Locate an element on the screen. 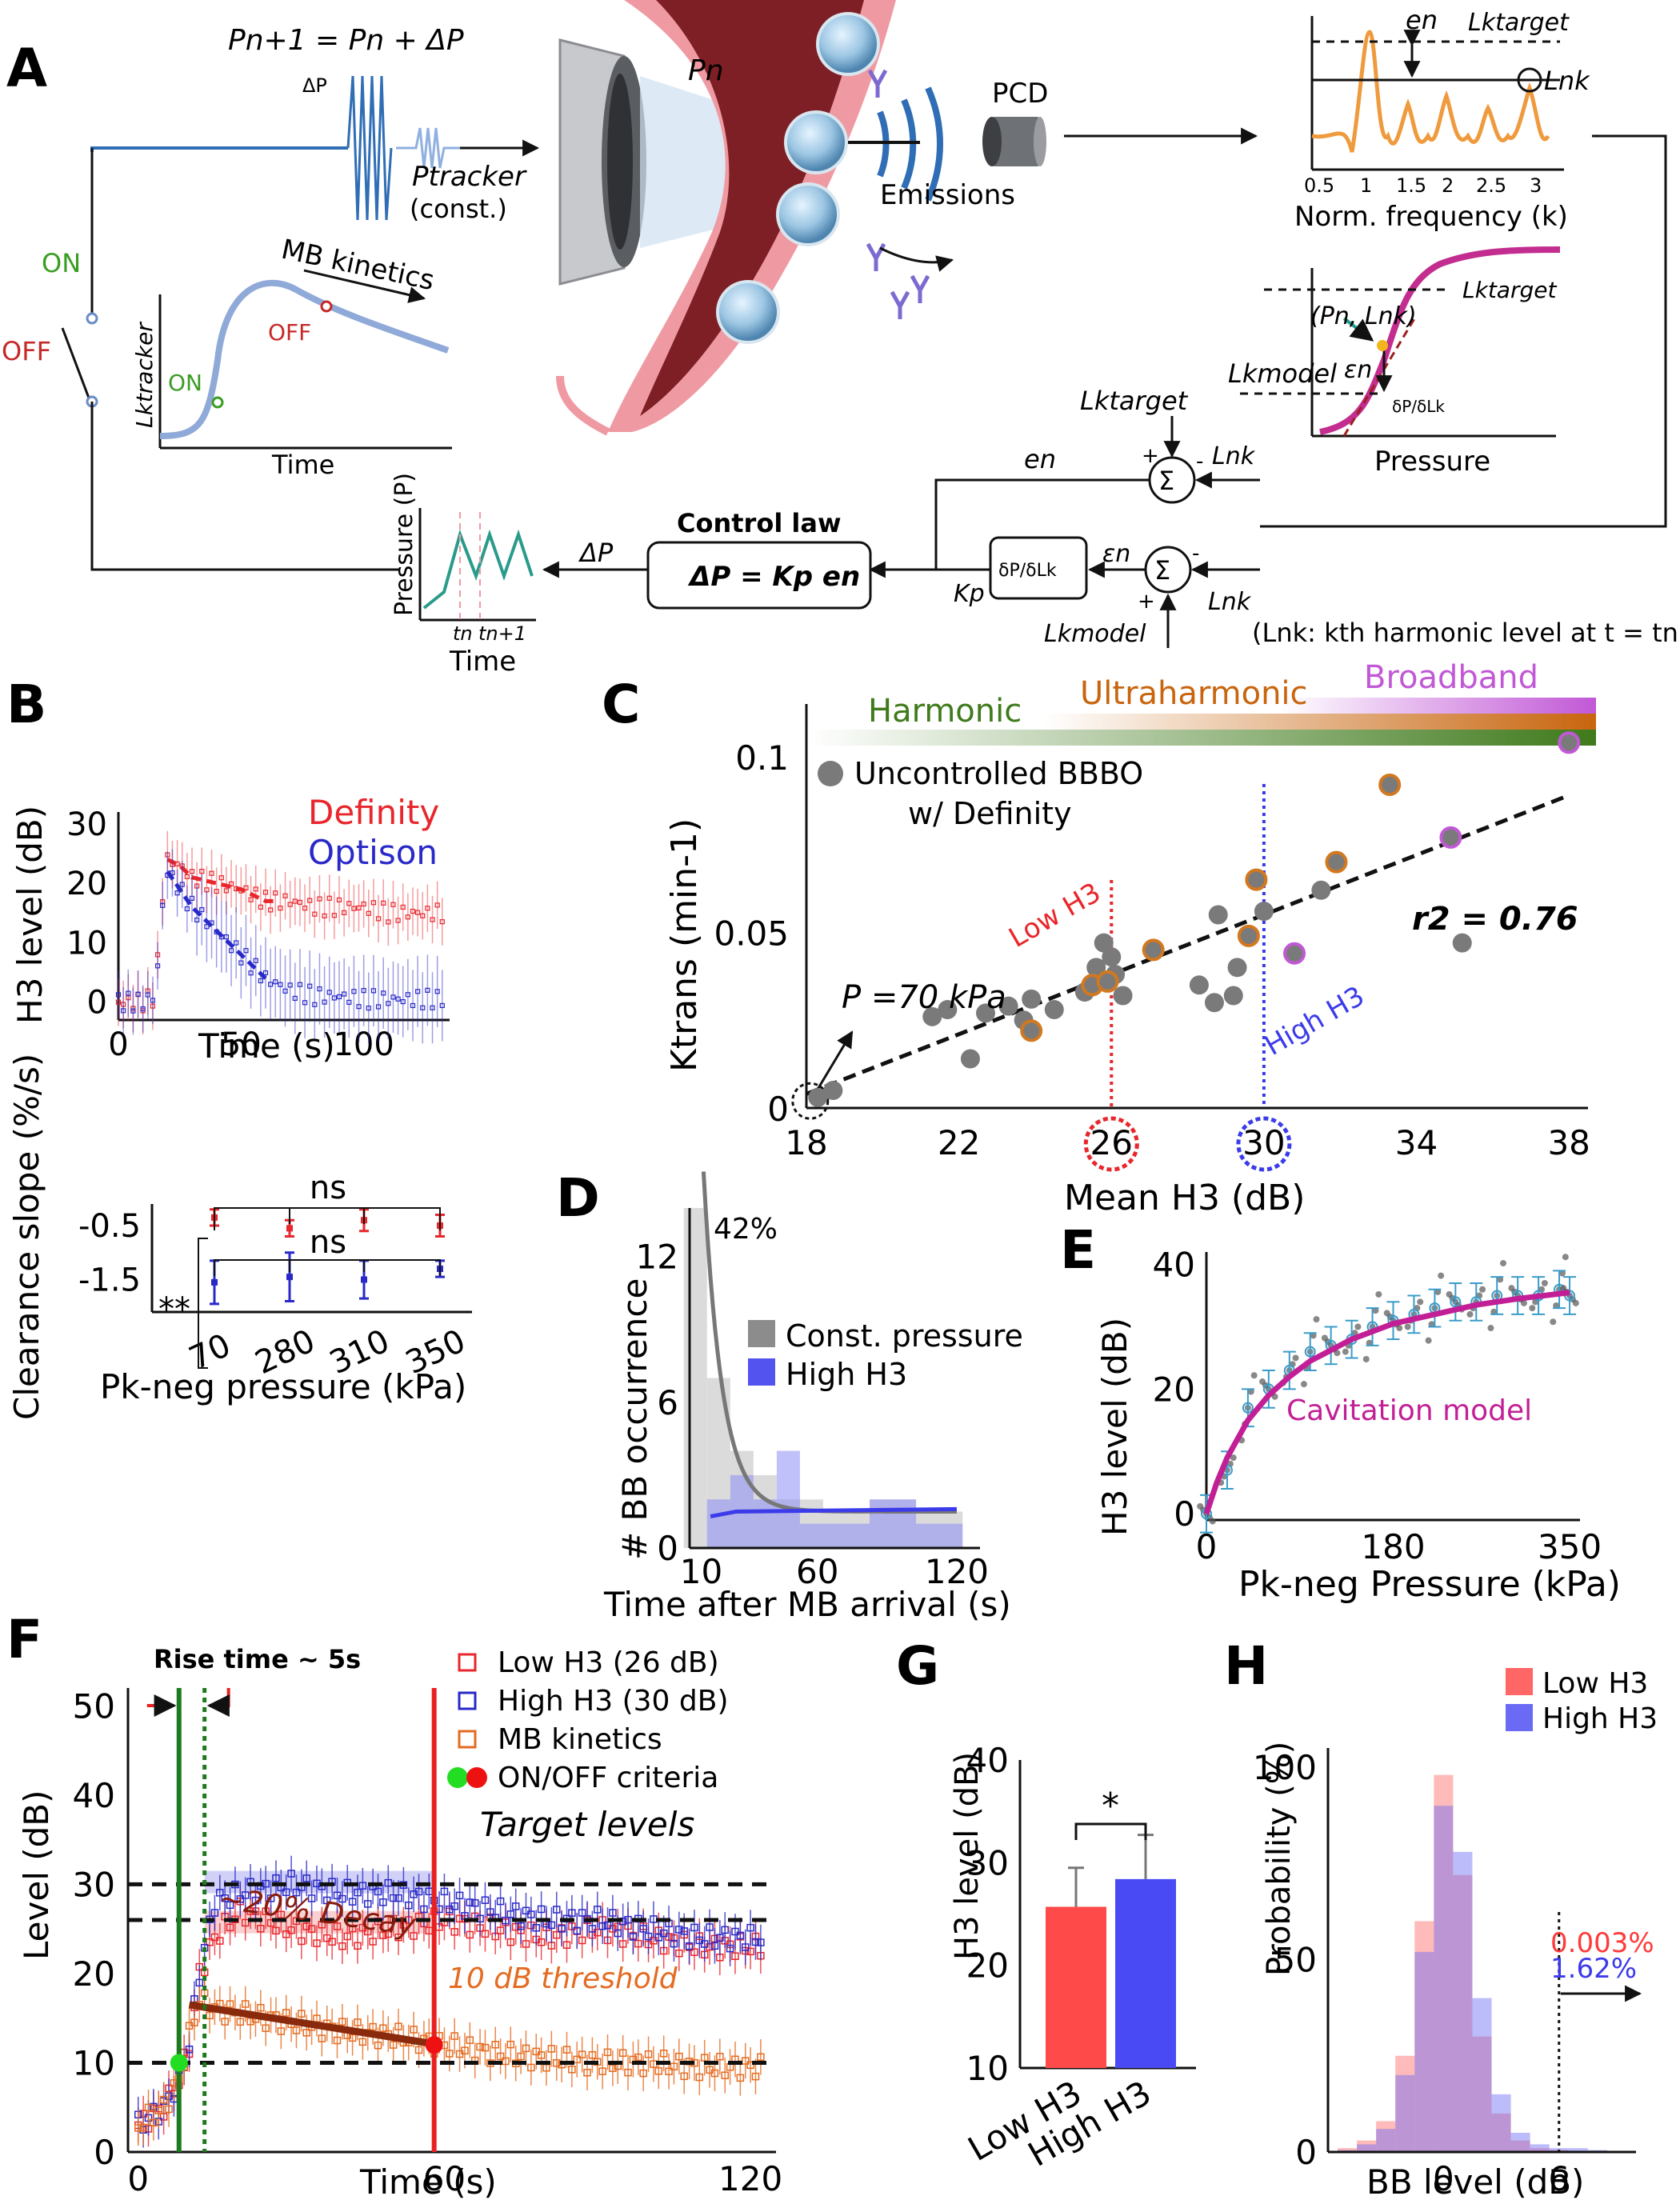 The width and height of the screenshot is (1680, 2204). sum-symbol-2: Σ is located at coordinates (1162, 570).